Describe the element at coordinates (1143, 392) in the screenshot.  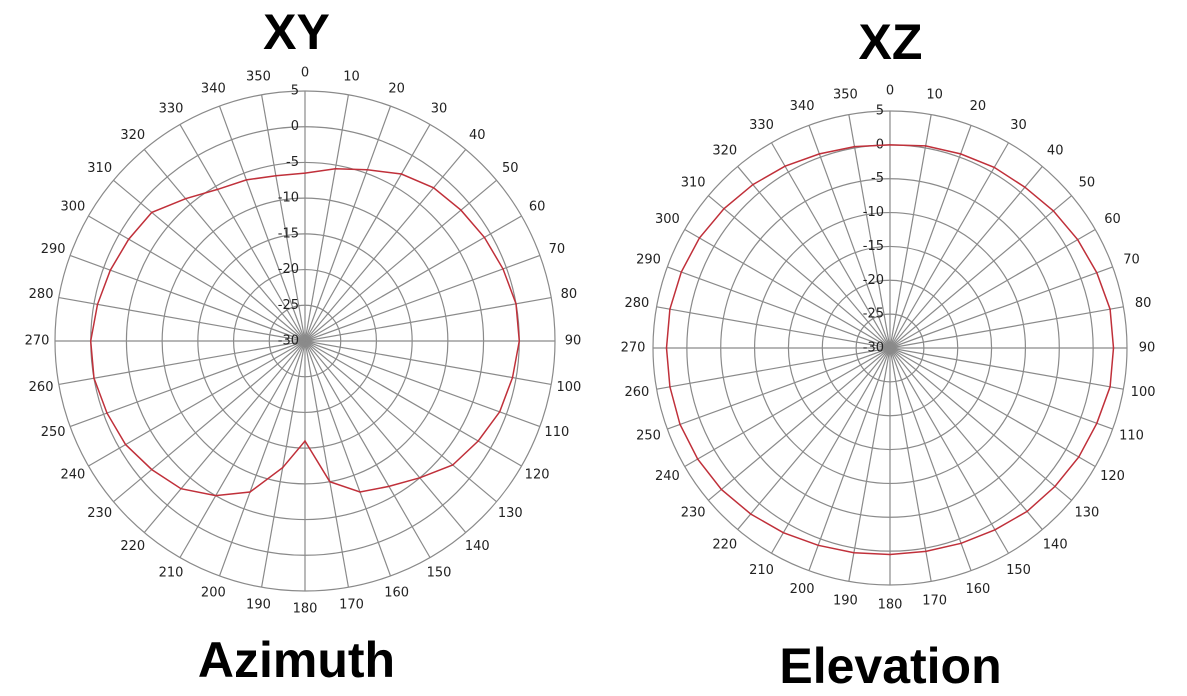
I see `angle-tick-label: 100` at that location.